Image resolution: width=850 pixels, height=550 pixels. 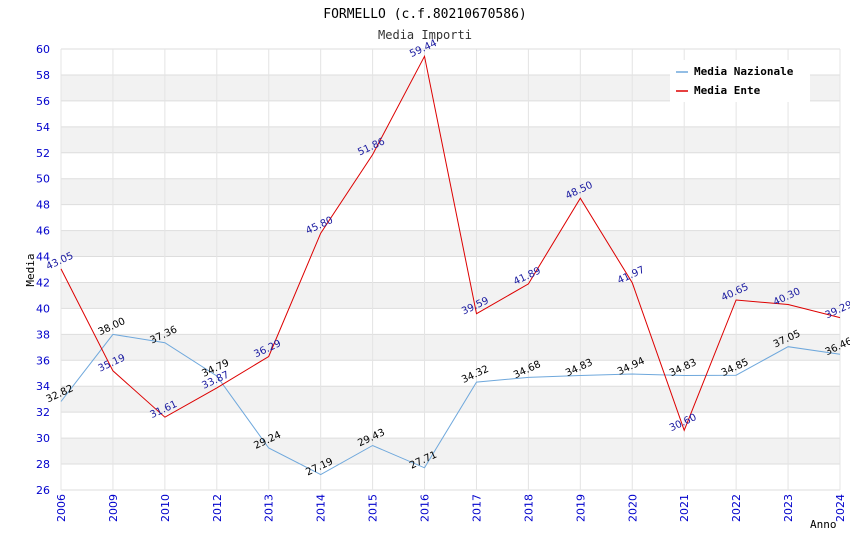 I want to click on x-tick-label: 2013, so click(x=269, y=508).